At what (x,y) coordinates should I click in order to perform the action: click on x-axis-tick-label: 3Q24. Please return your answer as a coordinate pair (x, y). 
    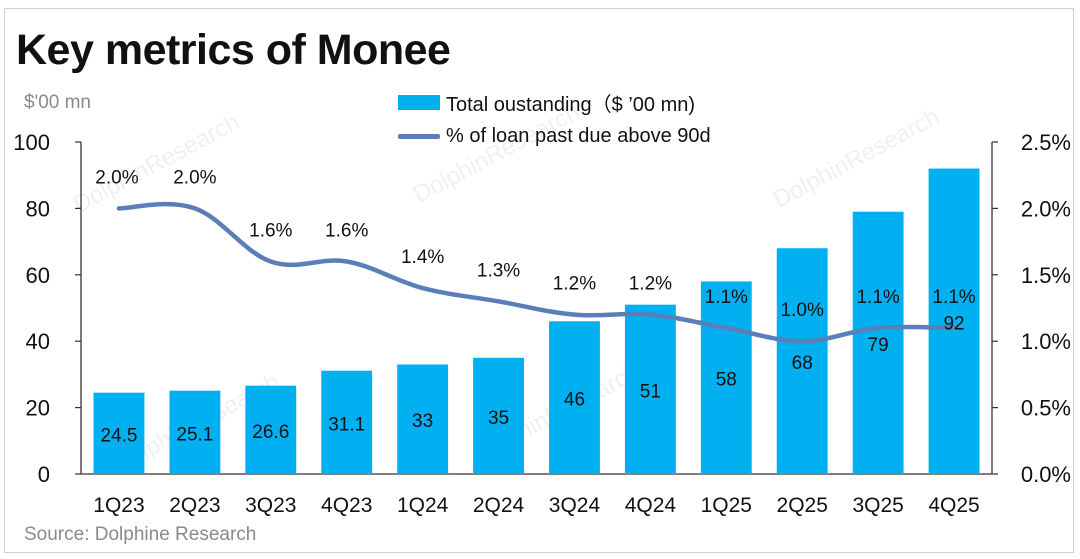
    Looking at the image, I should click on (575, 505).